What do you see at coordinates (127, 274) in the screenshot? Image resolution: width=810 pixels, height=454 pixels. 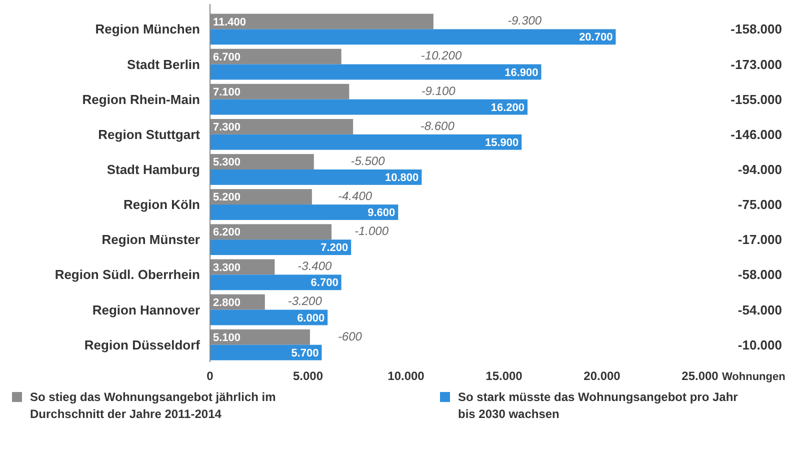 I see `y-tick-label: Region Südl. Oberrhein` at bounding box center [127, 274].